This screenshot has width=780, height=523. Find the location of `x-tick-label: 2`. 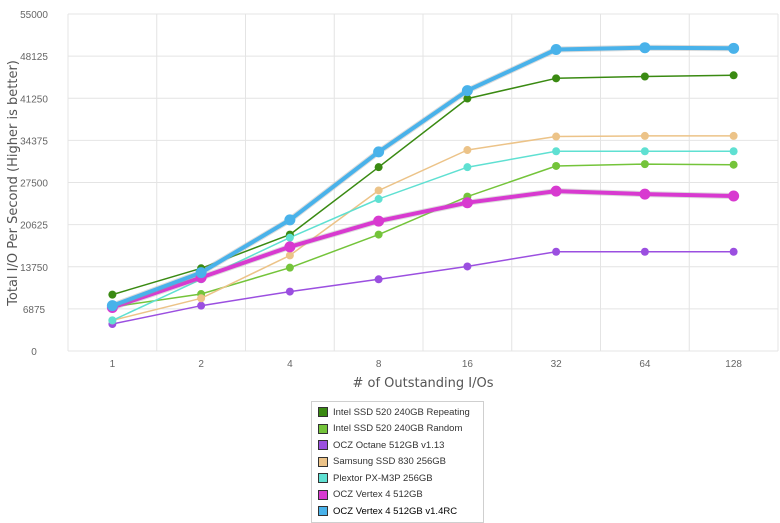

x-tick-label: 2 is located at coordinates (201, 364).